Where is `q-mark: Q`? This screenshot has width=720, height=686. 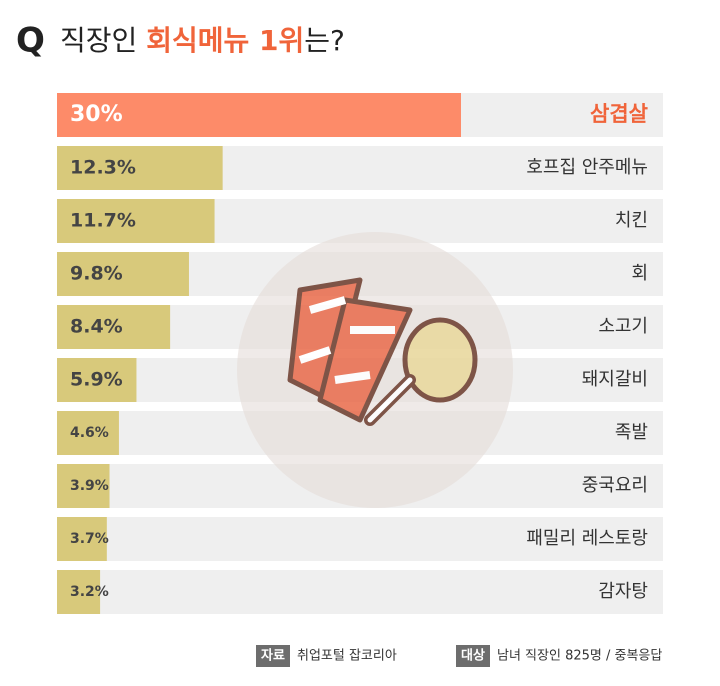
q-mark: Q is located at coordinates (30, 41).